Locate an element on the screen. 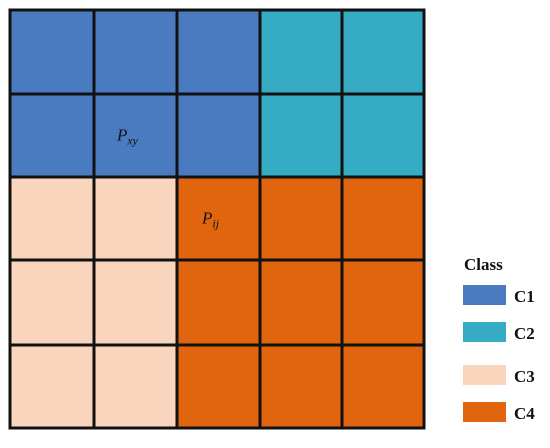 This screenshot has width=550, height=448. grid-cell-r1-c2 is located at coordinates (218, 135).